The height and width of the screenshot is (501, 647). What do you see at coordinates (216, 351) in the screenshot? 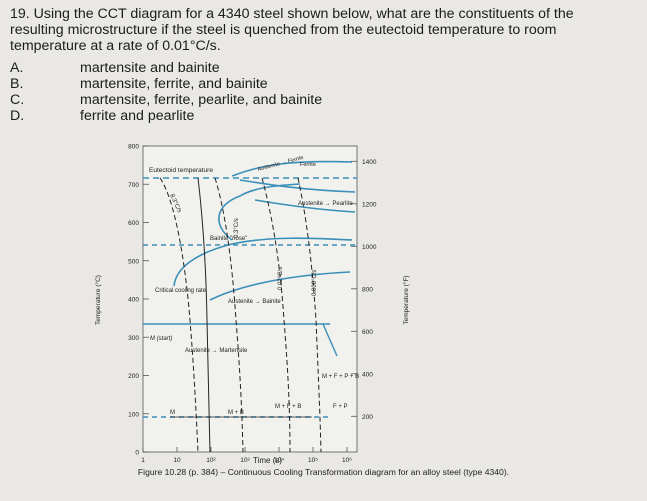
I see `label-austenite-martensite: Austenite → Martensite` at bounding box center [216, 351].